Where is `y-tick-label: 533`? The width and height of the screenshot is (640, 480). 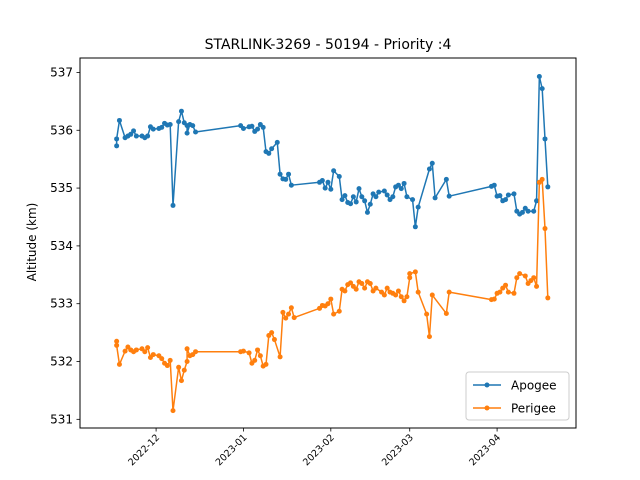
y-tick-label: 533 is located at coordinates (61, 304).